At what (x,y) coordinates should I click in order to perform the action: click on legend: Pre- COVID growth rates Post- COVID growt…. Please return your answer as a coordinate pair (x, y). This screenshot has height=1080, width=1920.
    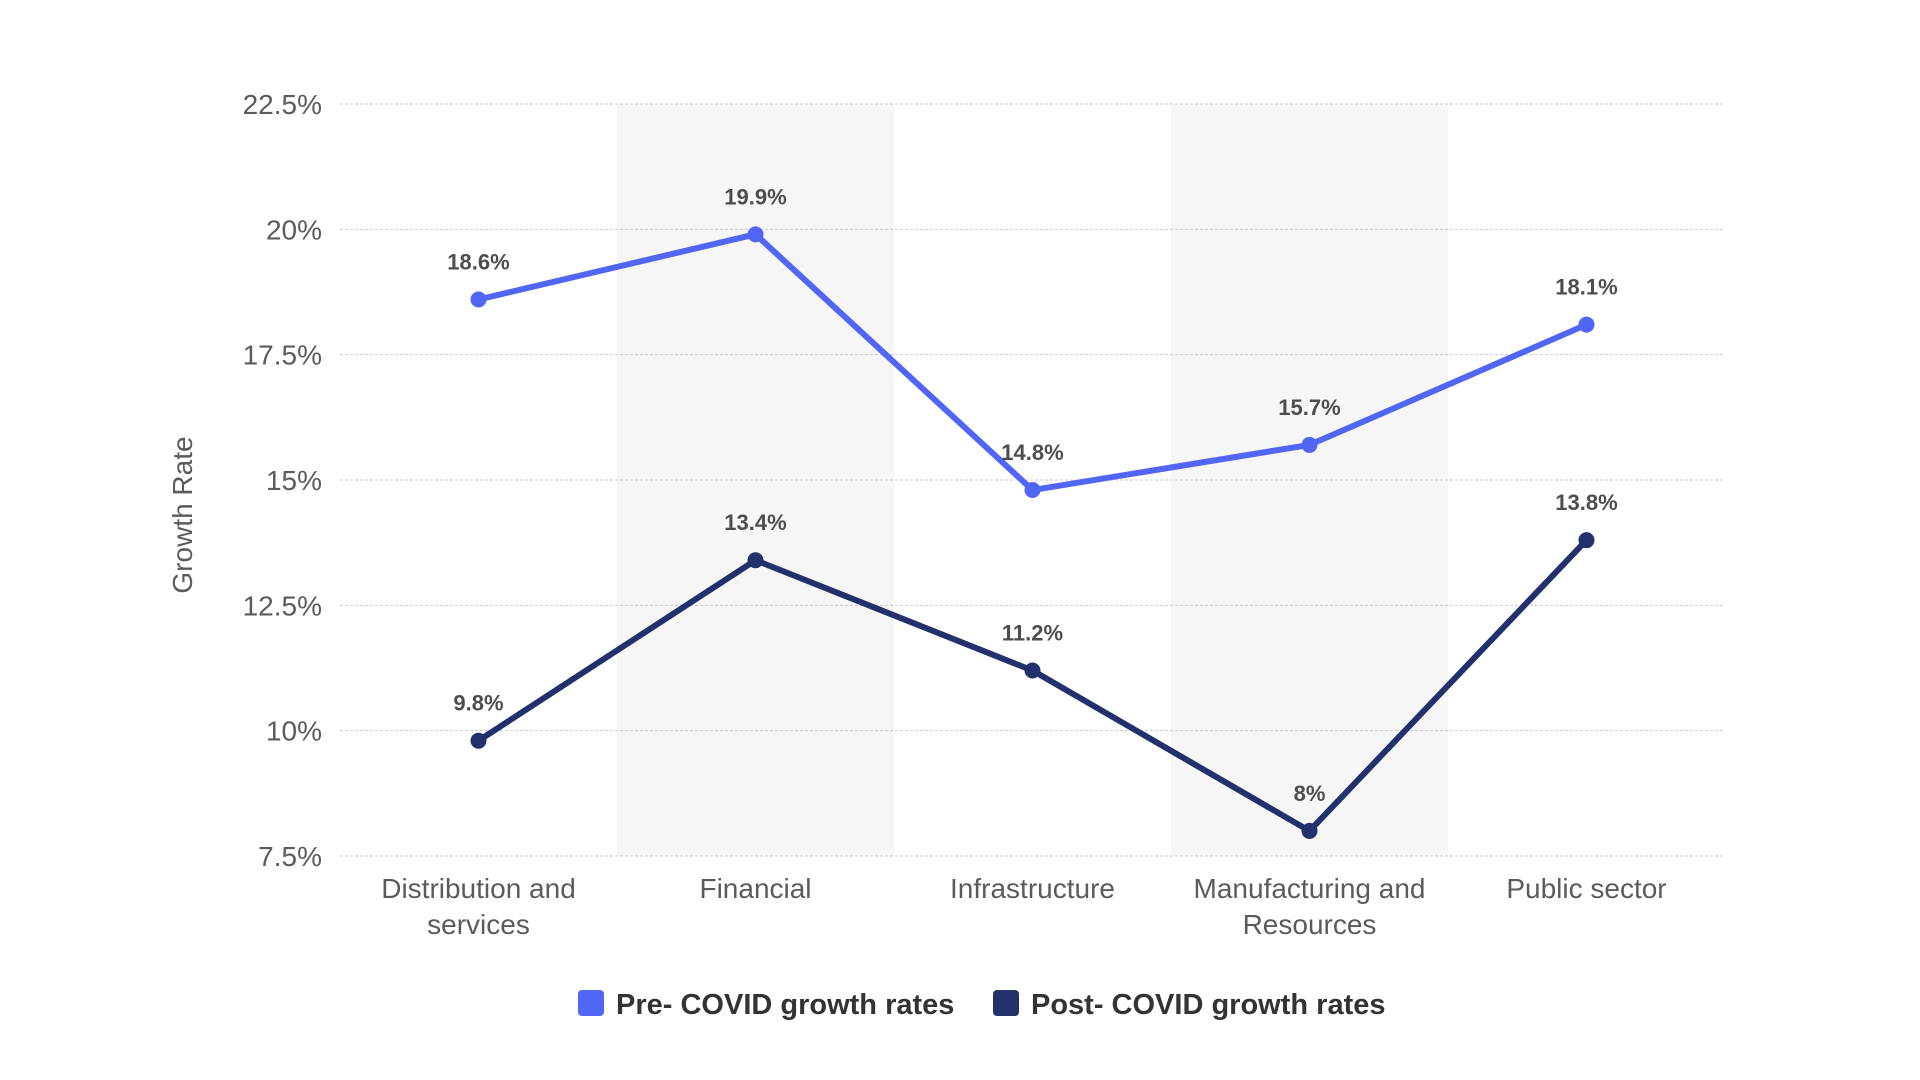
    Looking at the image, I should click on (982, 1005).